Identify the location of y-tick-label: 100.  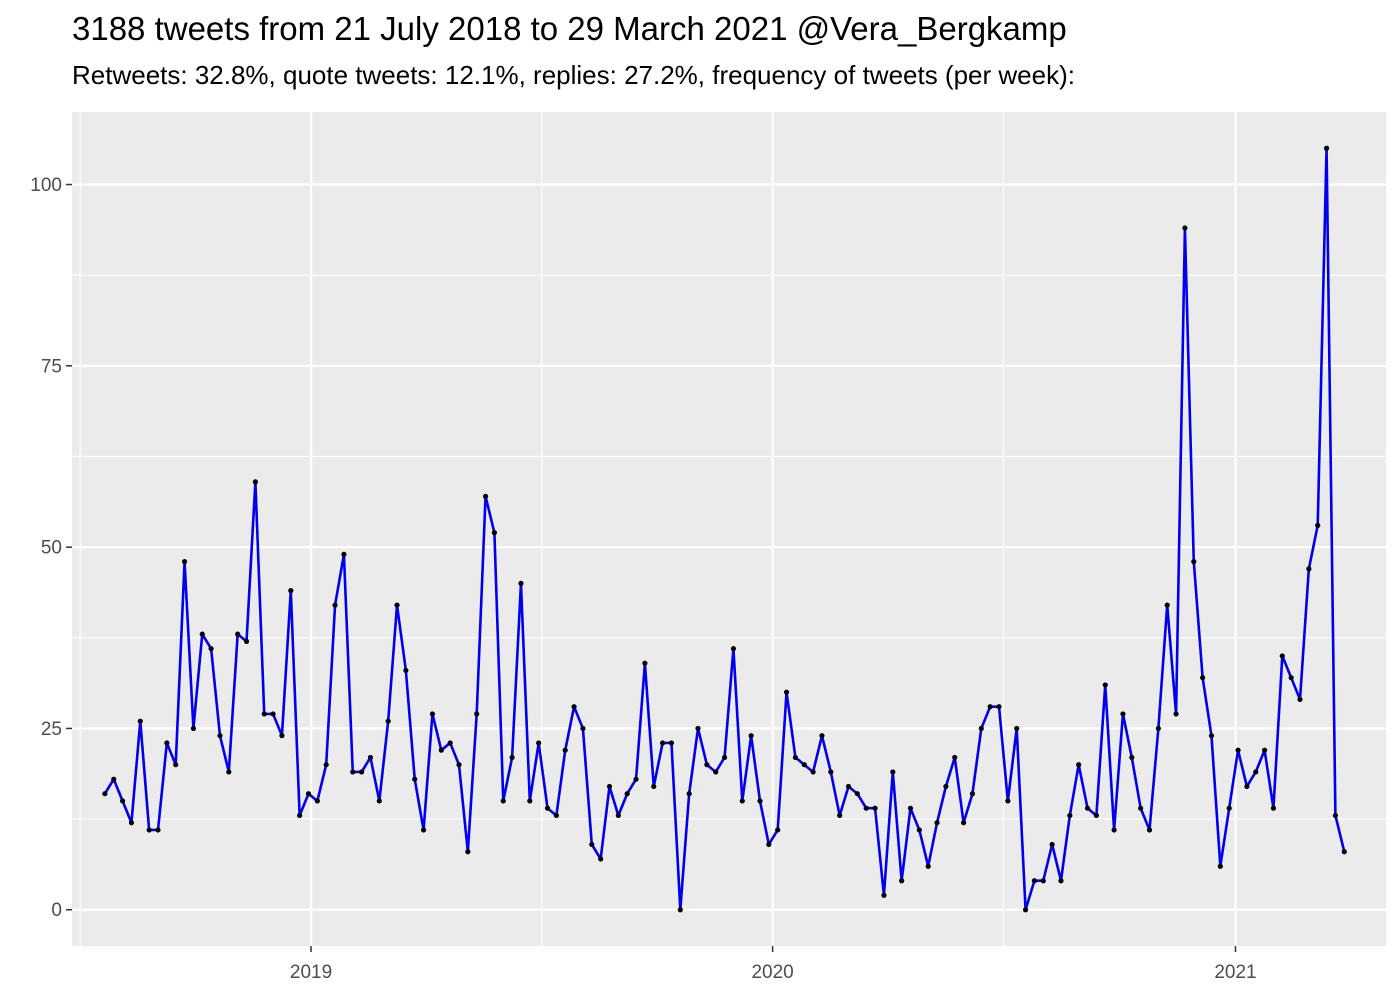
(46, 185).